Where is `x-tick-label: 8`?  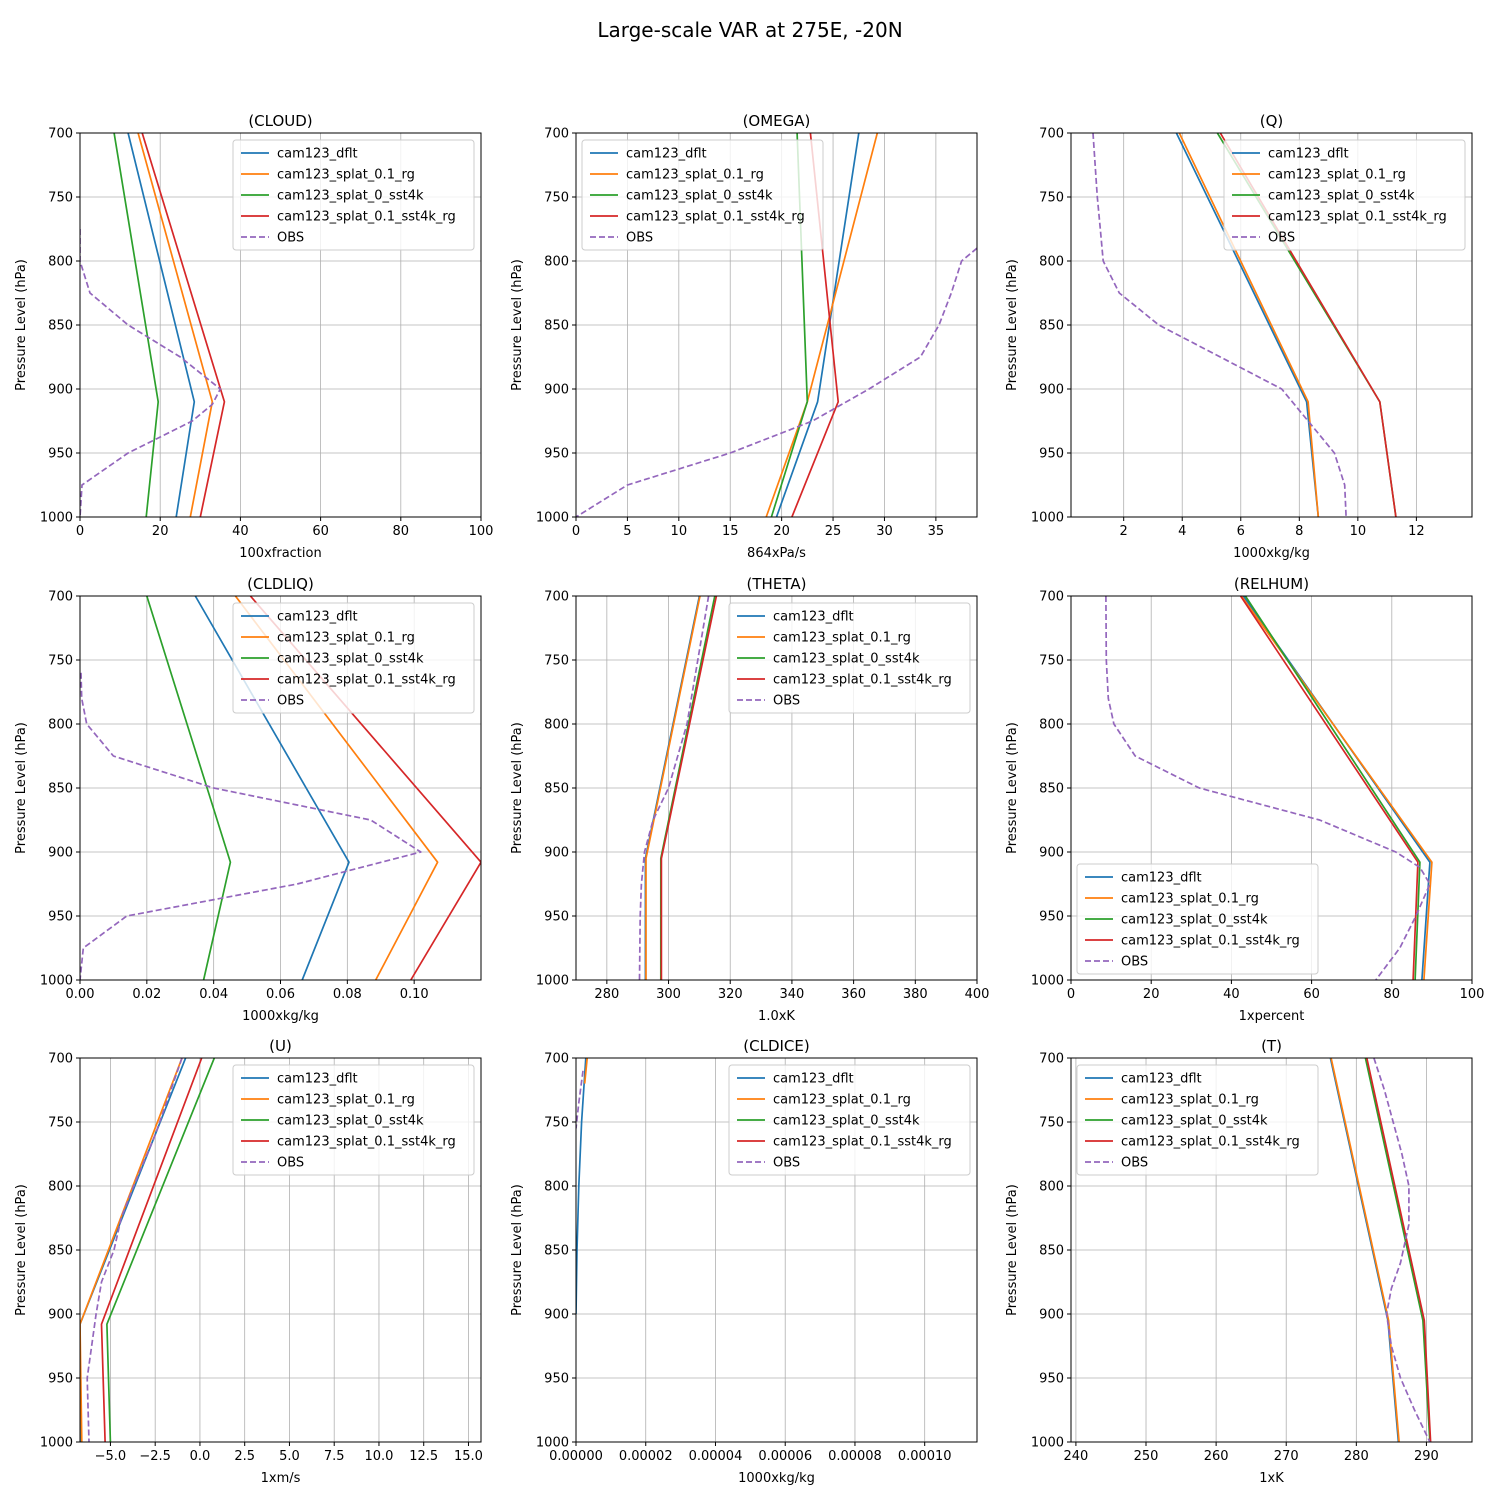 x-tick-label: 8 is located at coordinates (1299, 531).